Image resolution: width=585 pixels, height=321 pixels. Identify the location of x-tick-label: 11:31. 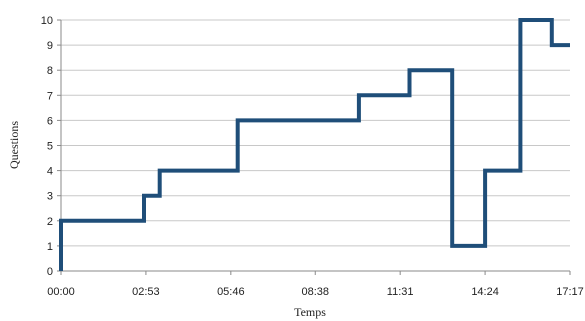
(400, 292).